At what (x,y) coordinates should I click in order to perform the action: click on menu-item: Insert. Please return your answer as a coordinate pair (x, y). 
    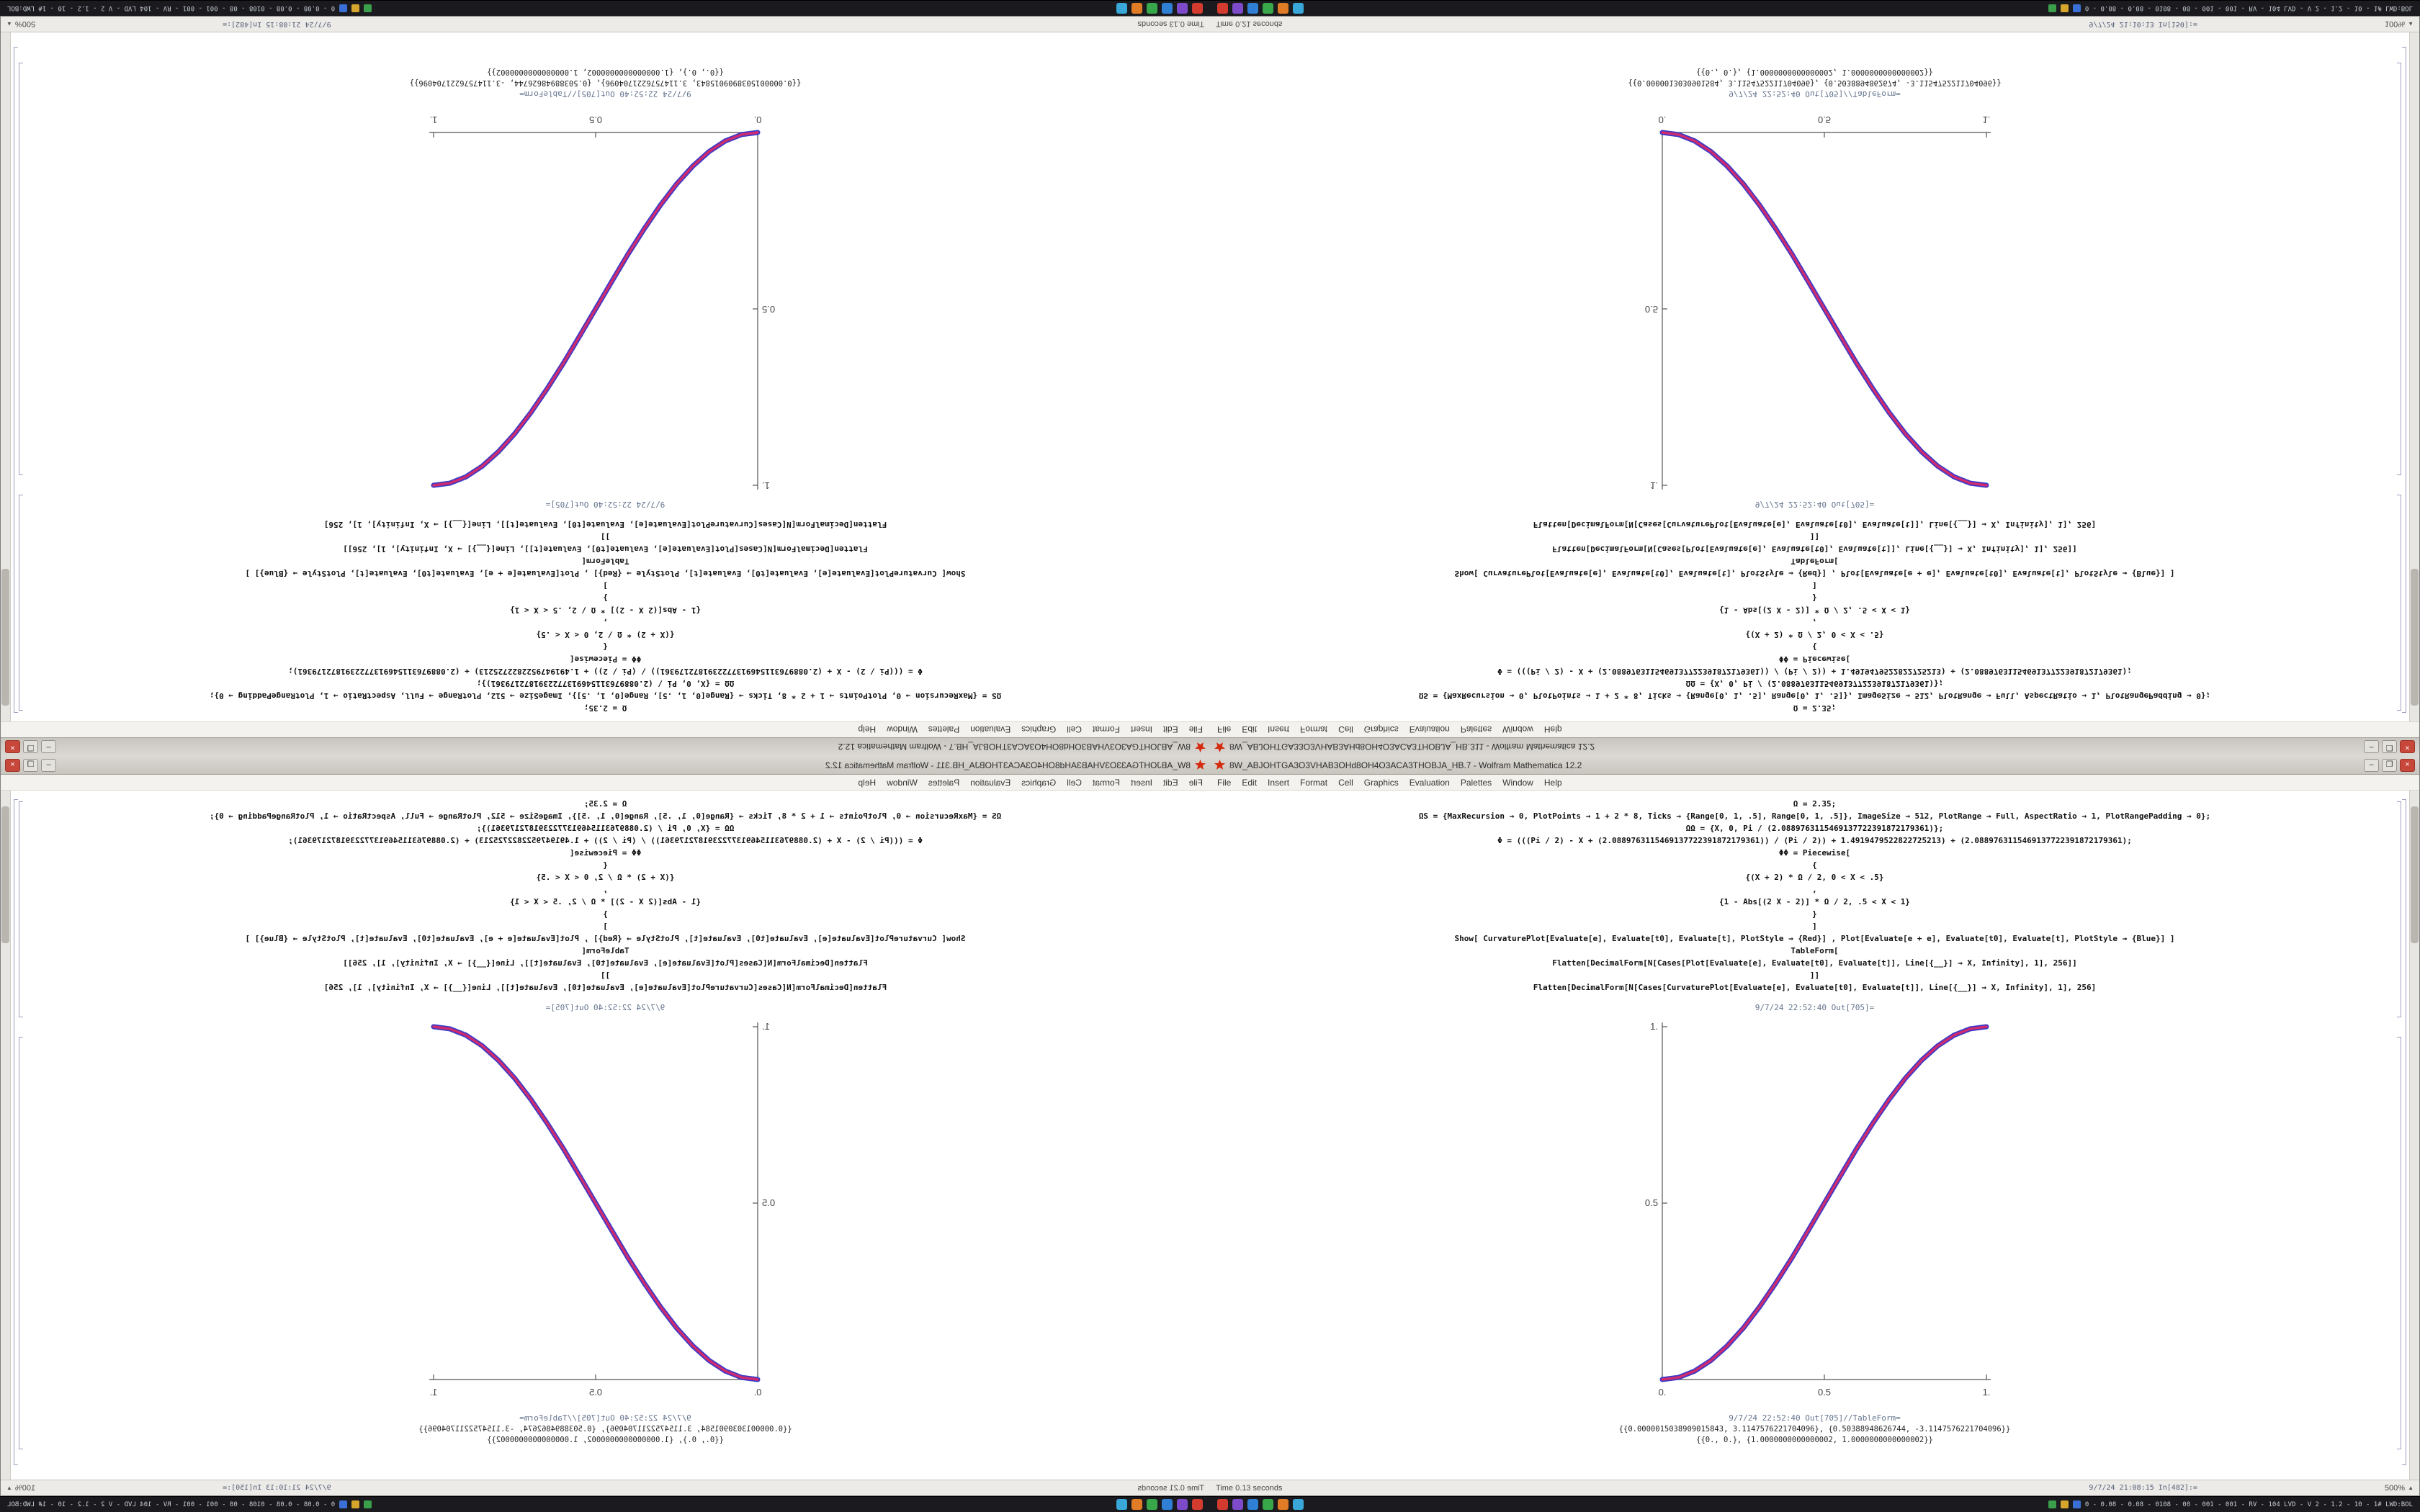
    Looking at the image, I should click on (1141, 729).